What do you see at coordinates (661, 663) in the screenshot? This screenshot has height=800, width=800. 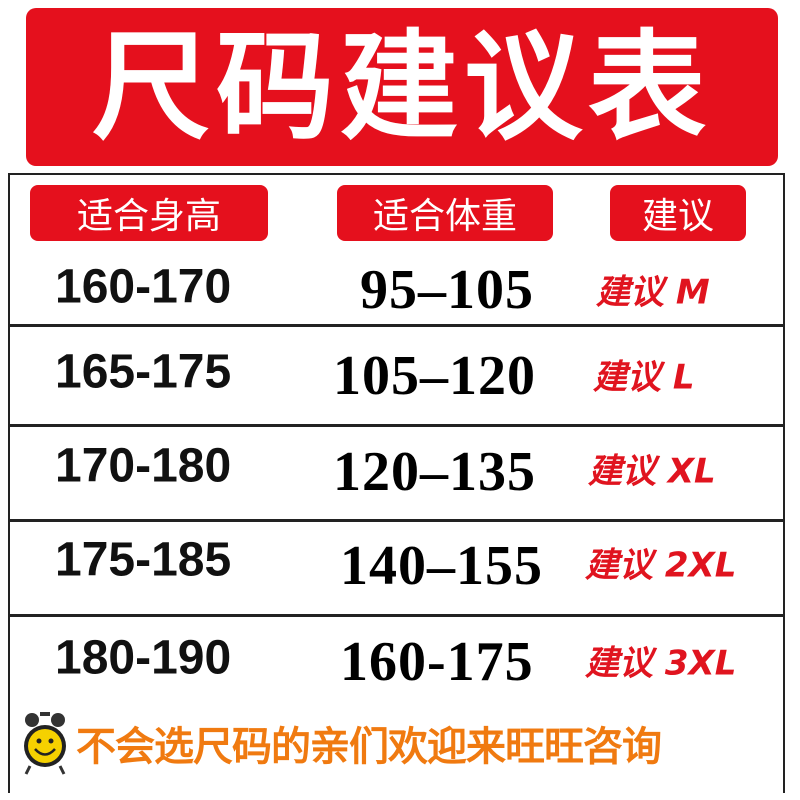 I see `size-cell: 建议 3XL` at bounding box center [661, 663].